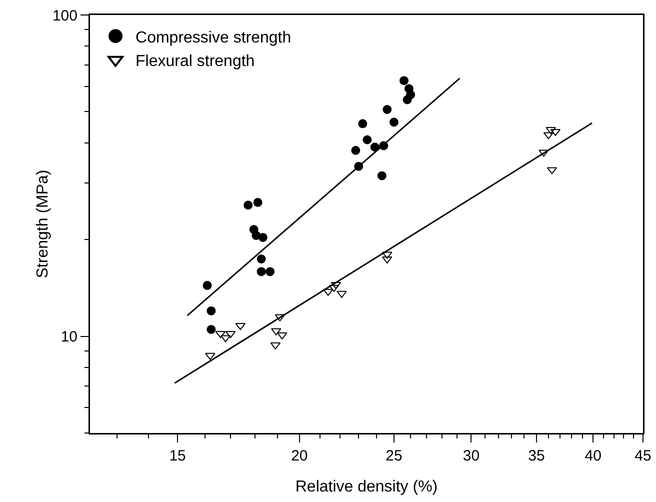 The width and height of the screenshot is (656, 502). I want to click on x-tick-label: 30, so click(471, 456).